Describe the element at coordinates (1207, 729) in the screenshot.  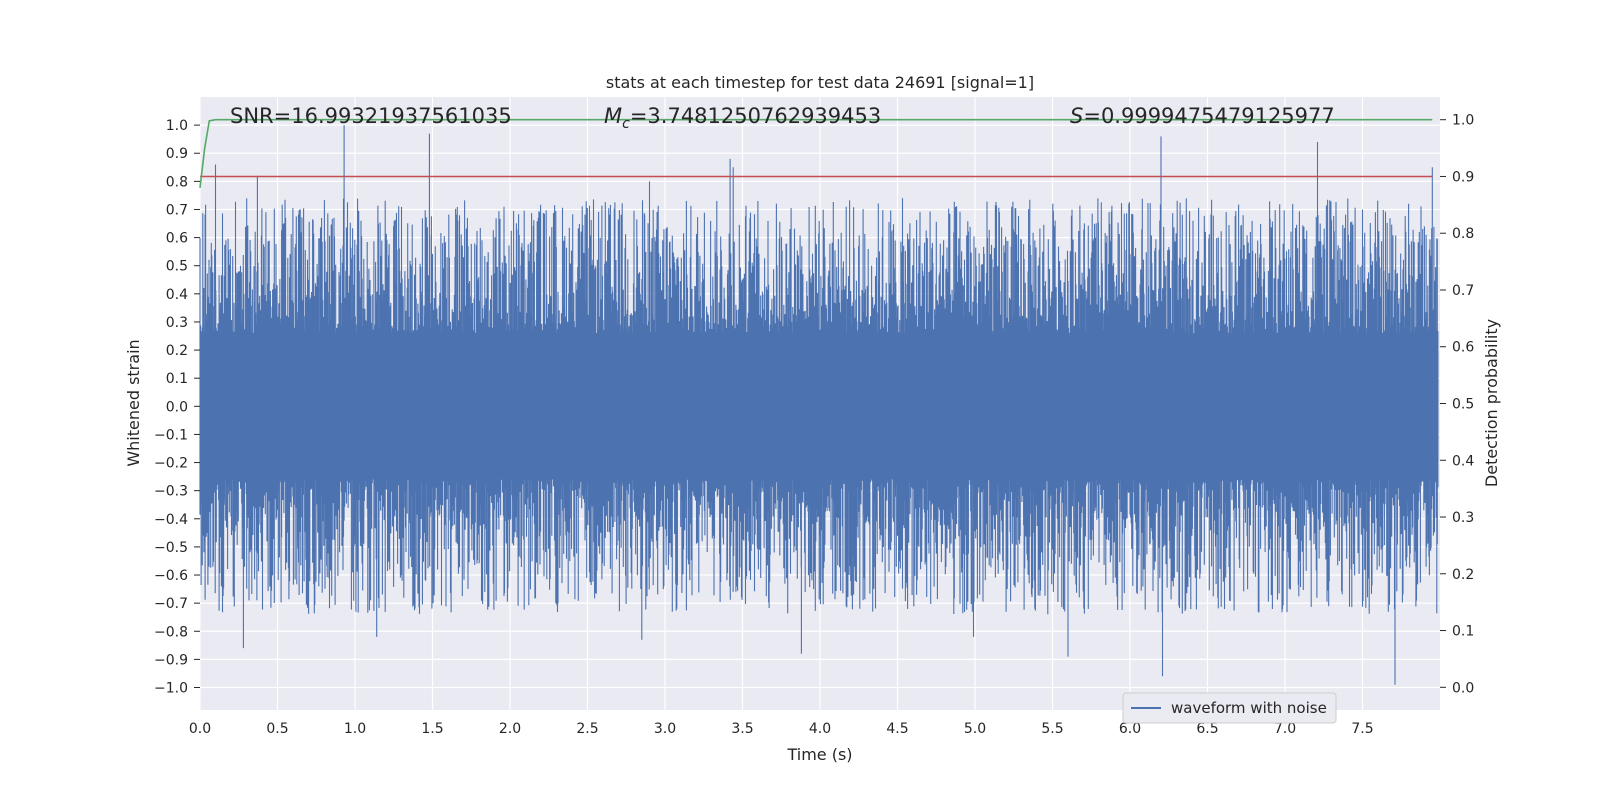
I see `x-tick-label: 6.5` at that location.